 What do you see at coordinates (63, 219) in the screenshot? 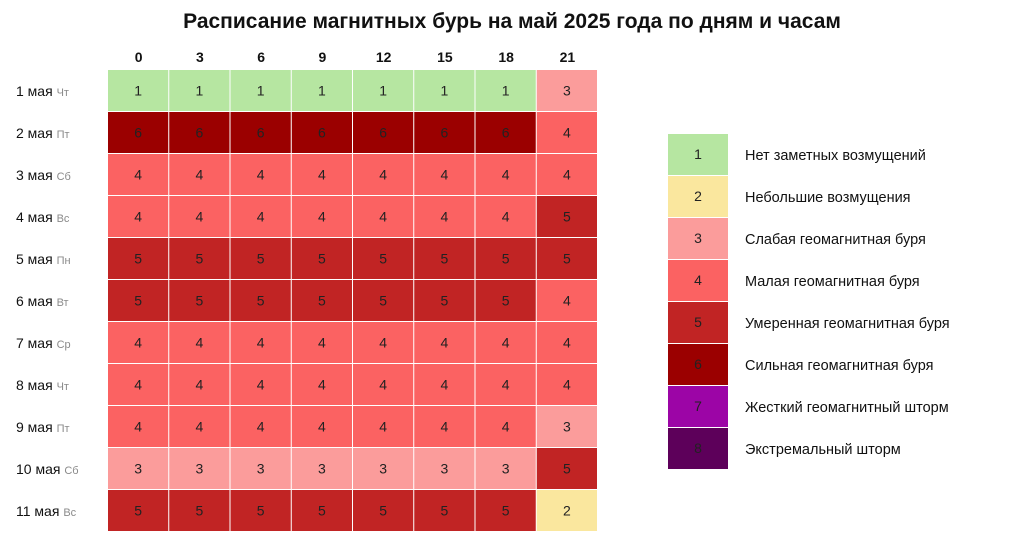
I see `weekday-label: Вс` at bounding box center [63, 219].